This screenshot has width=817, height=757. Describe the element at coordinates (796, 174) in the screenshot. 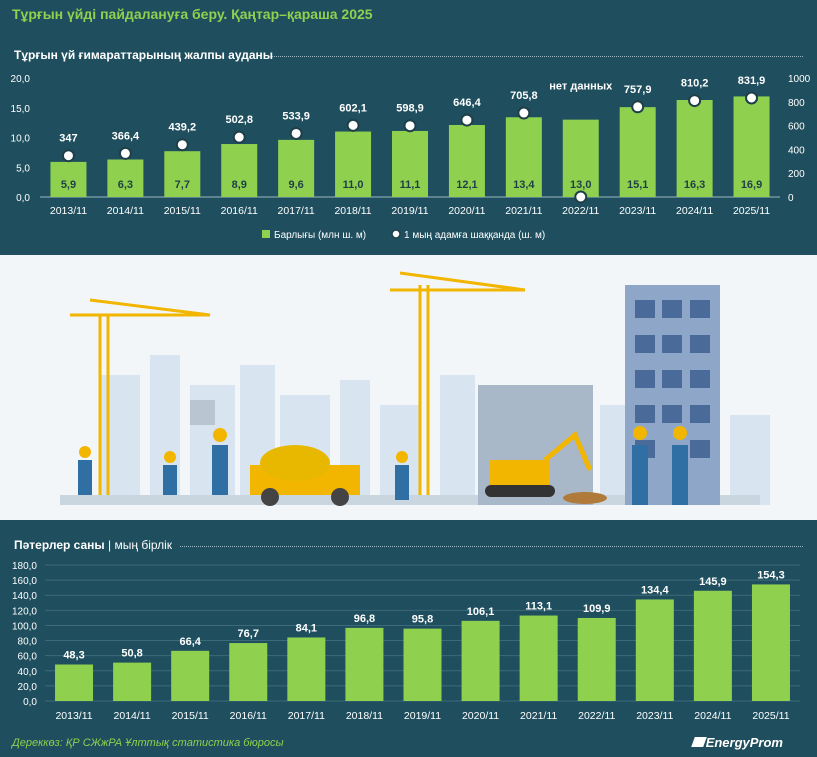

I see `chart1-y2tick-label: 200` at that location.